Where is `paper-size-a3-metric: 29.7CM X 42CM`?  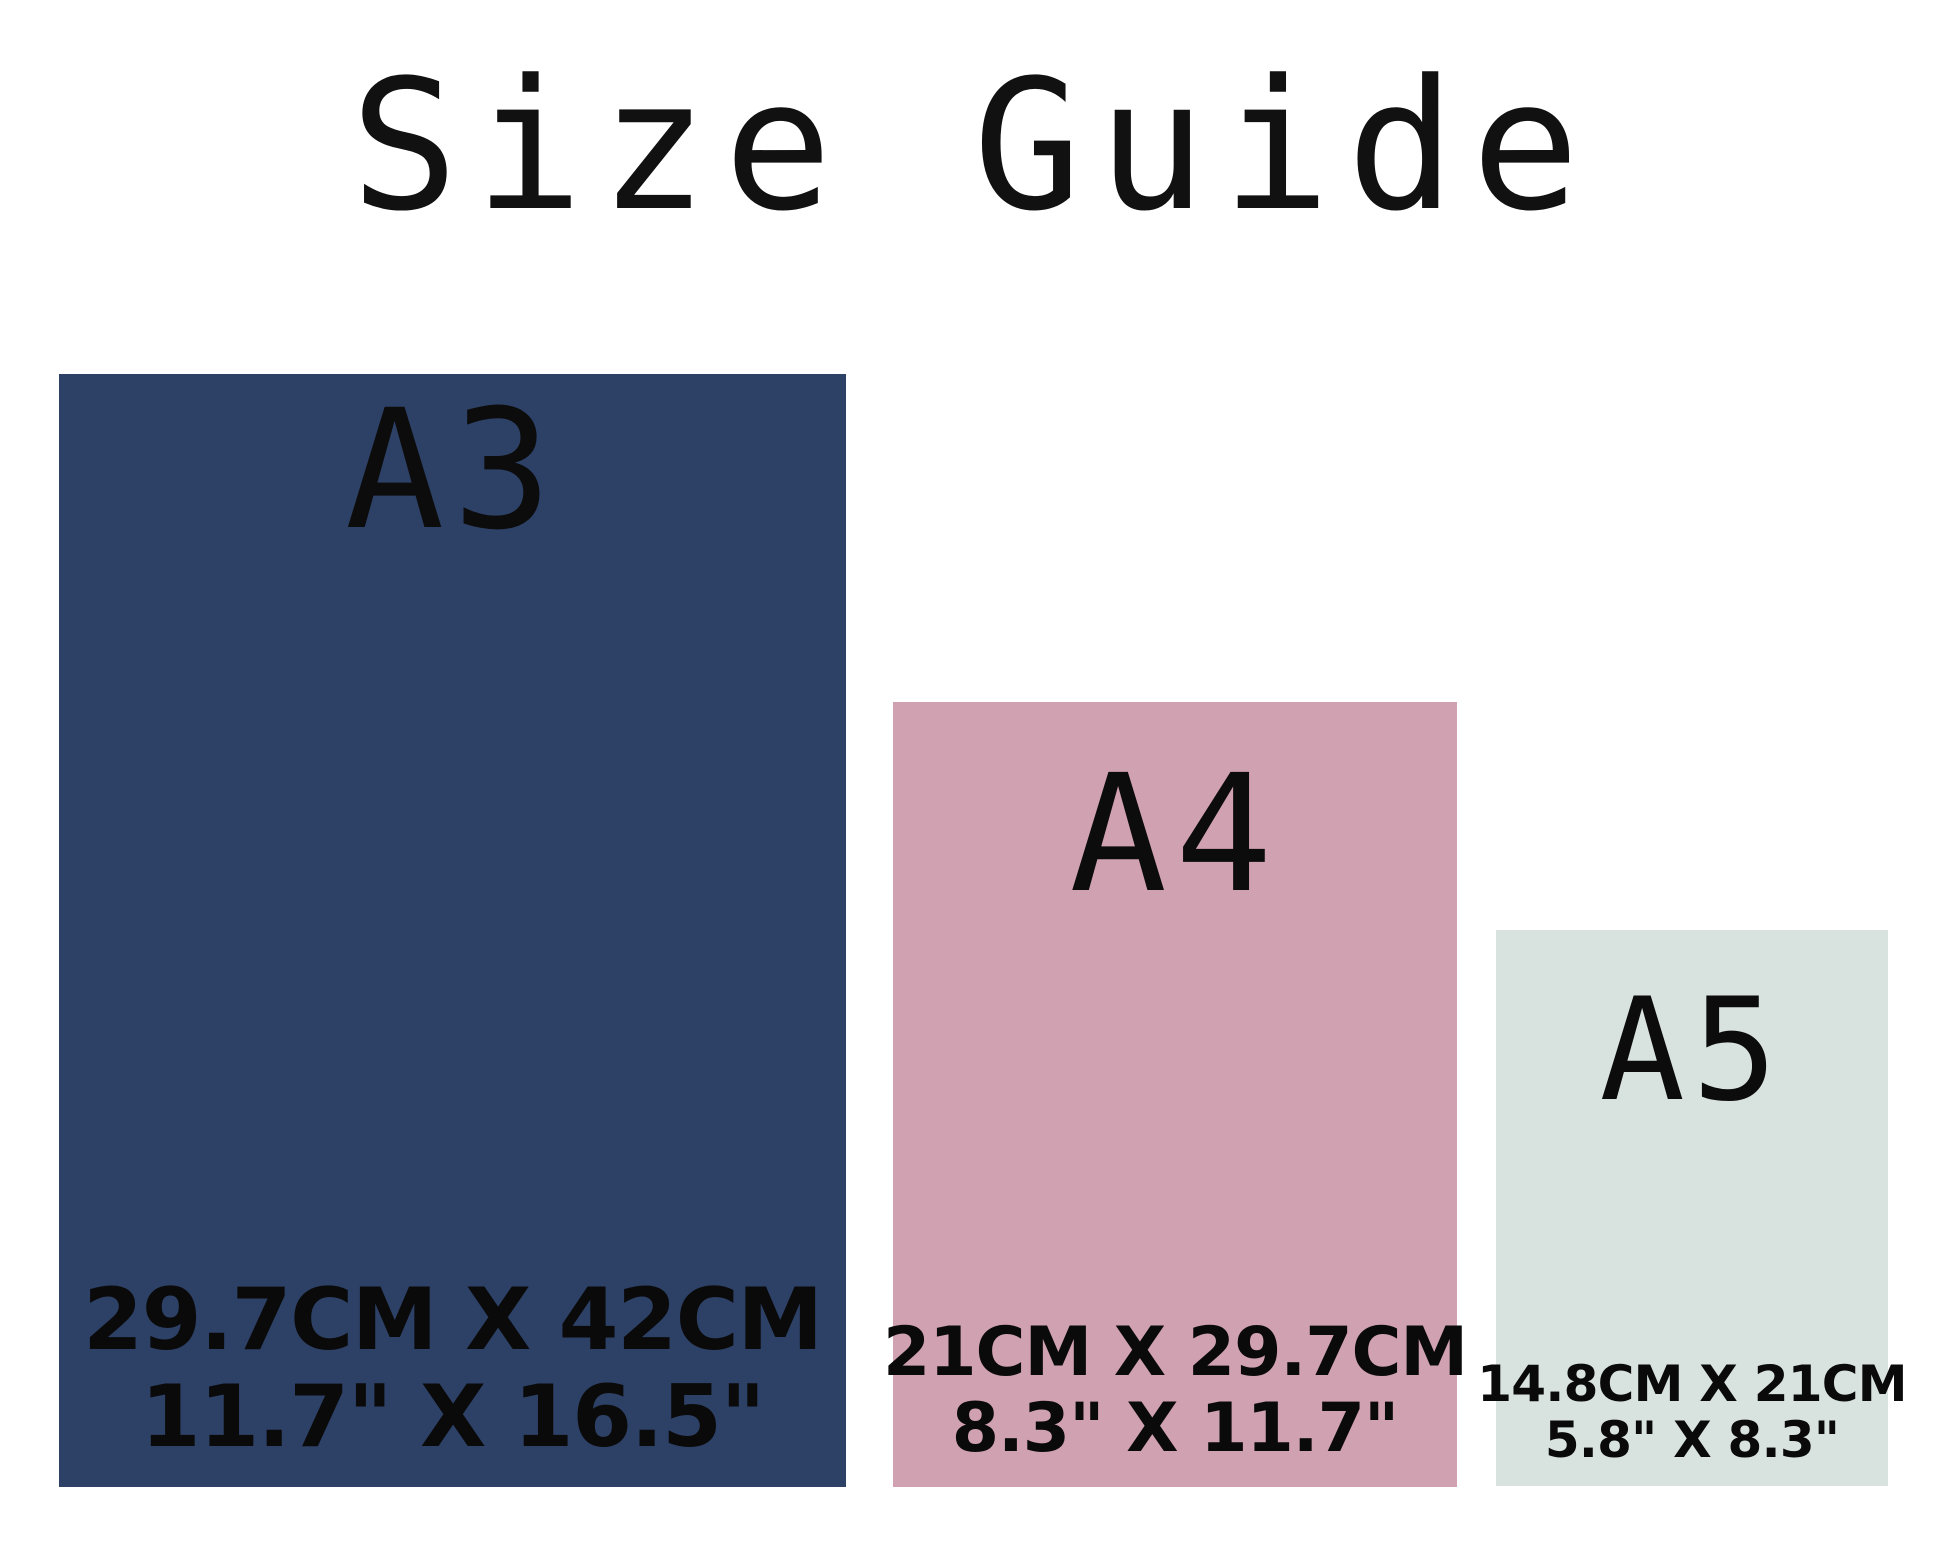
paper-size-a3-metric: 29.7CM X 42CM is located at coordinates (453, 1320).